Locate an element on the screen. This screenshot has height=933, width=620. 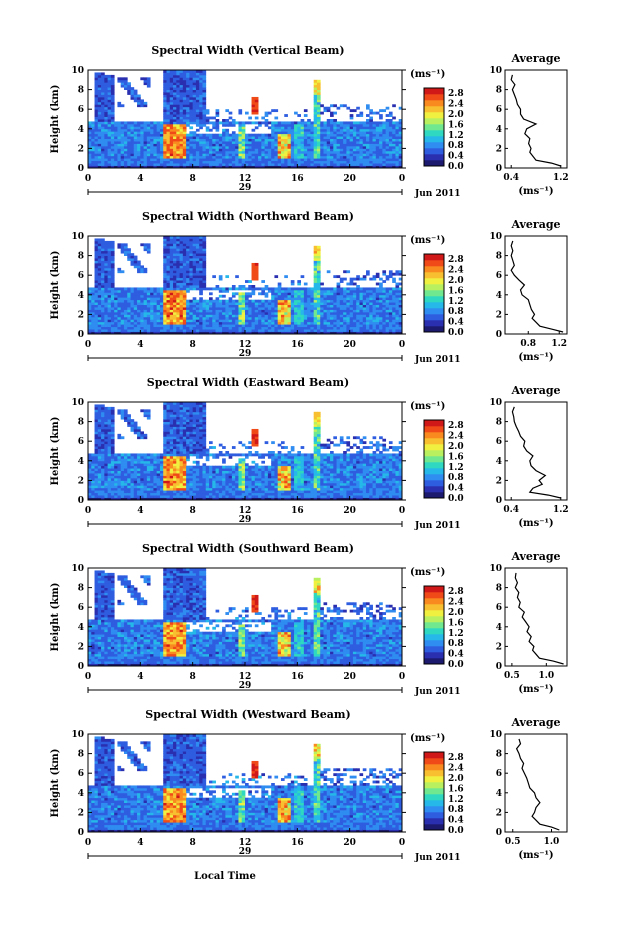
colorbar-tick-label: 1.6 is located at coordinates (456, 125).